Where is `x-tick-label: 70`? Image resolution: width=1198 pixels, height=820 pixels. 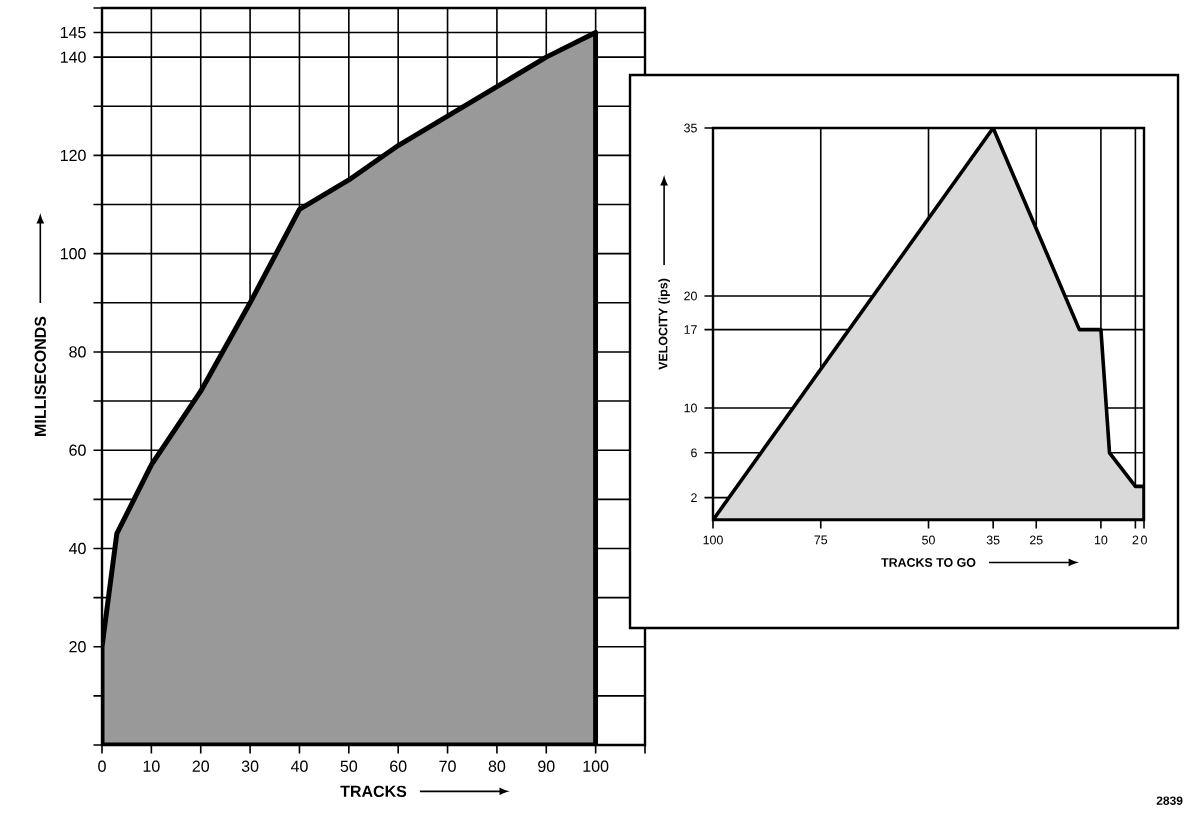 x-tick-label: 70 is located at coordinates (447, 766).